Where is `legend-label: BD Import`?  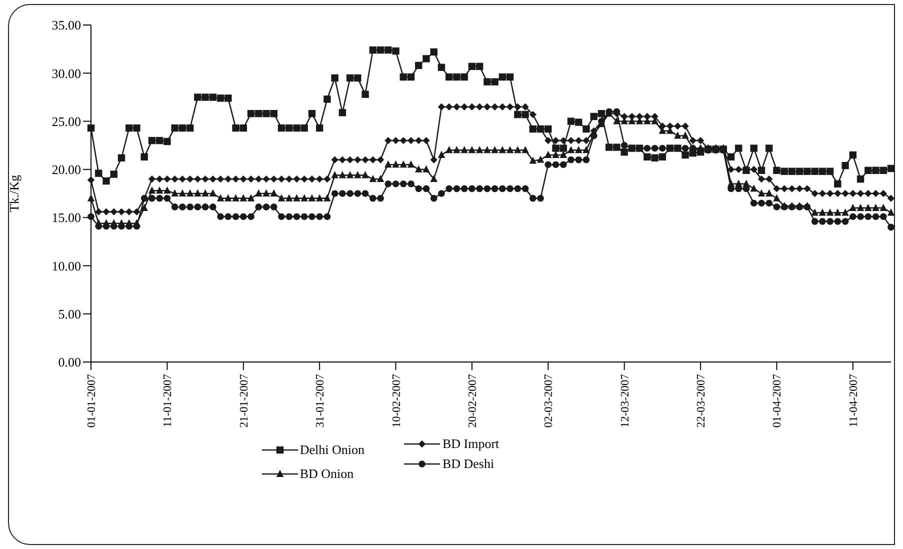
legend-label: BD Import is located at coordinates (471, 444).